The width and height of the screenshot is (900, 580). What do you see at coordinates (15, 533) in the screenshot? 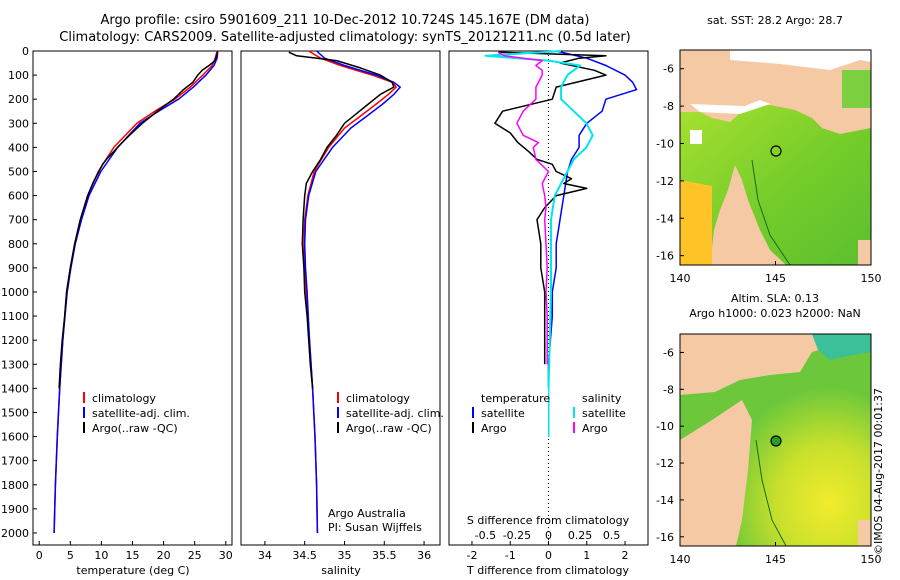
I see `depth-tick-label: 2000` at bounding box center [15, 533].